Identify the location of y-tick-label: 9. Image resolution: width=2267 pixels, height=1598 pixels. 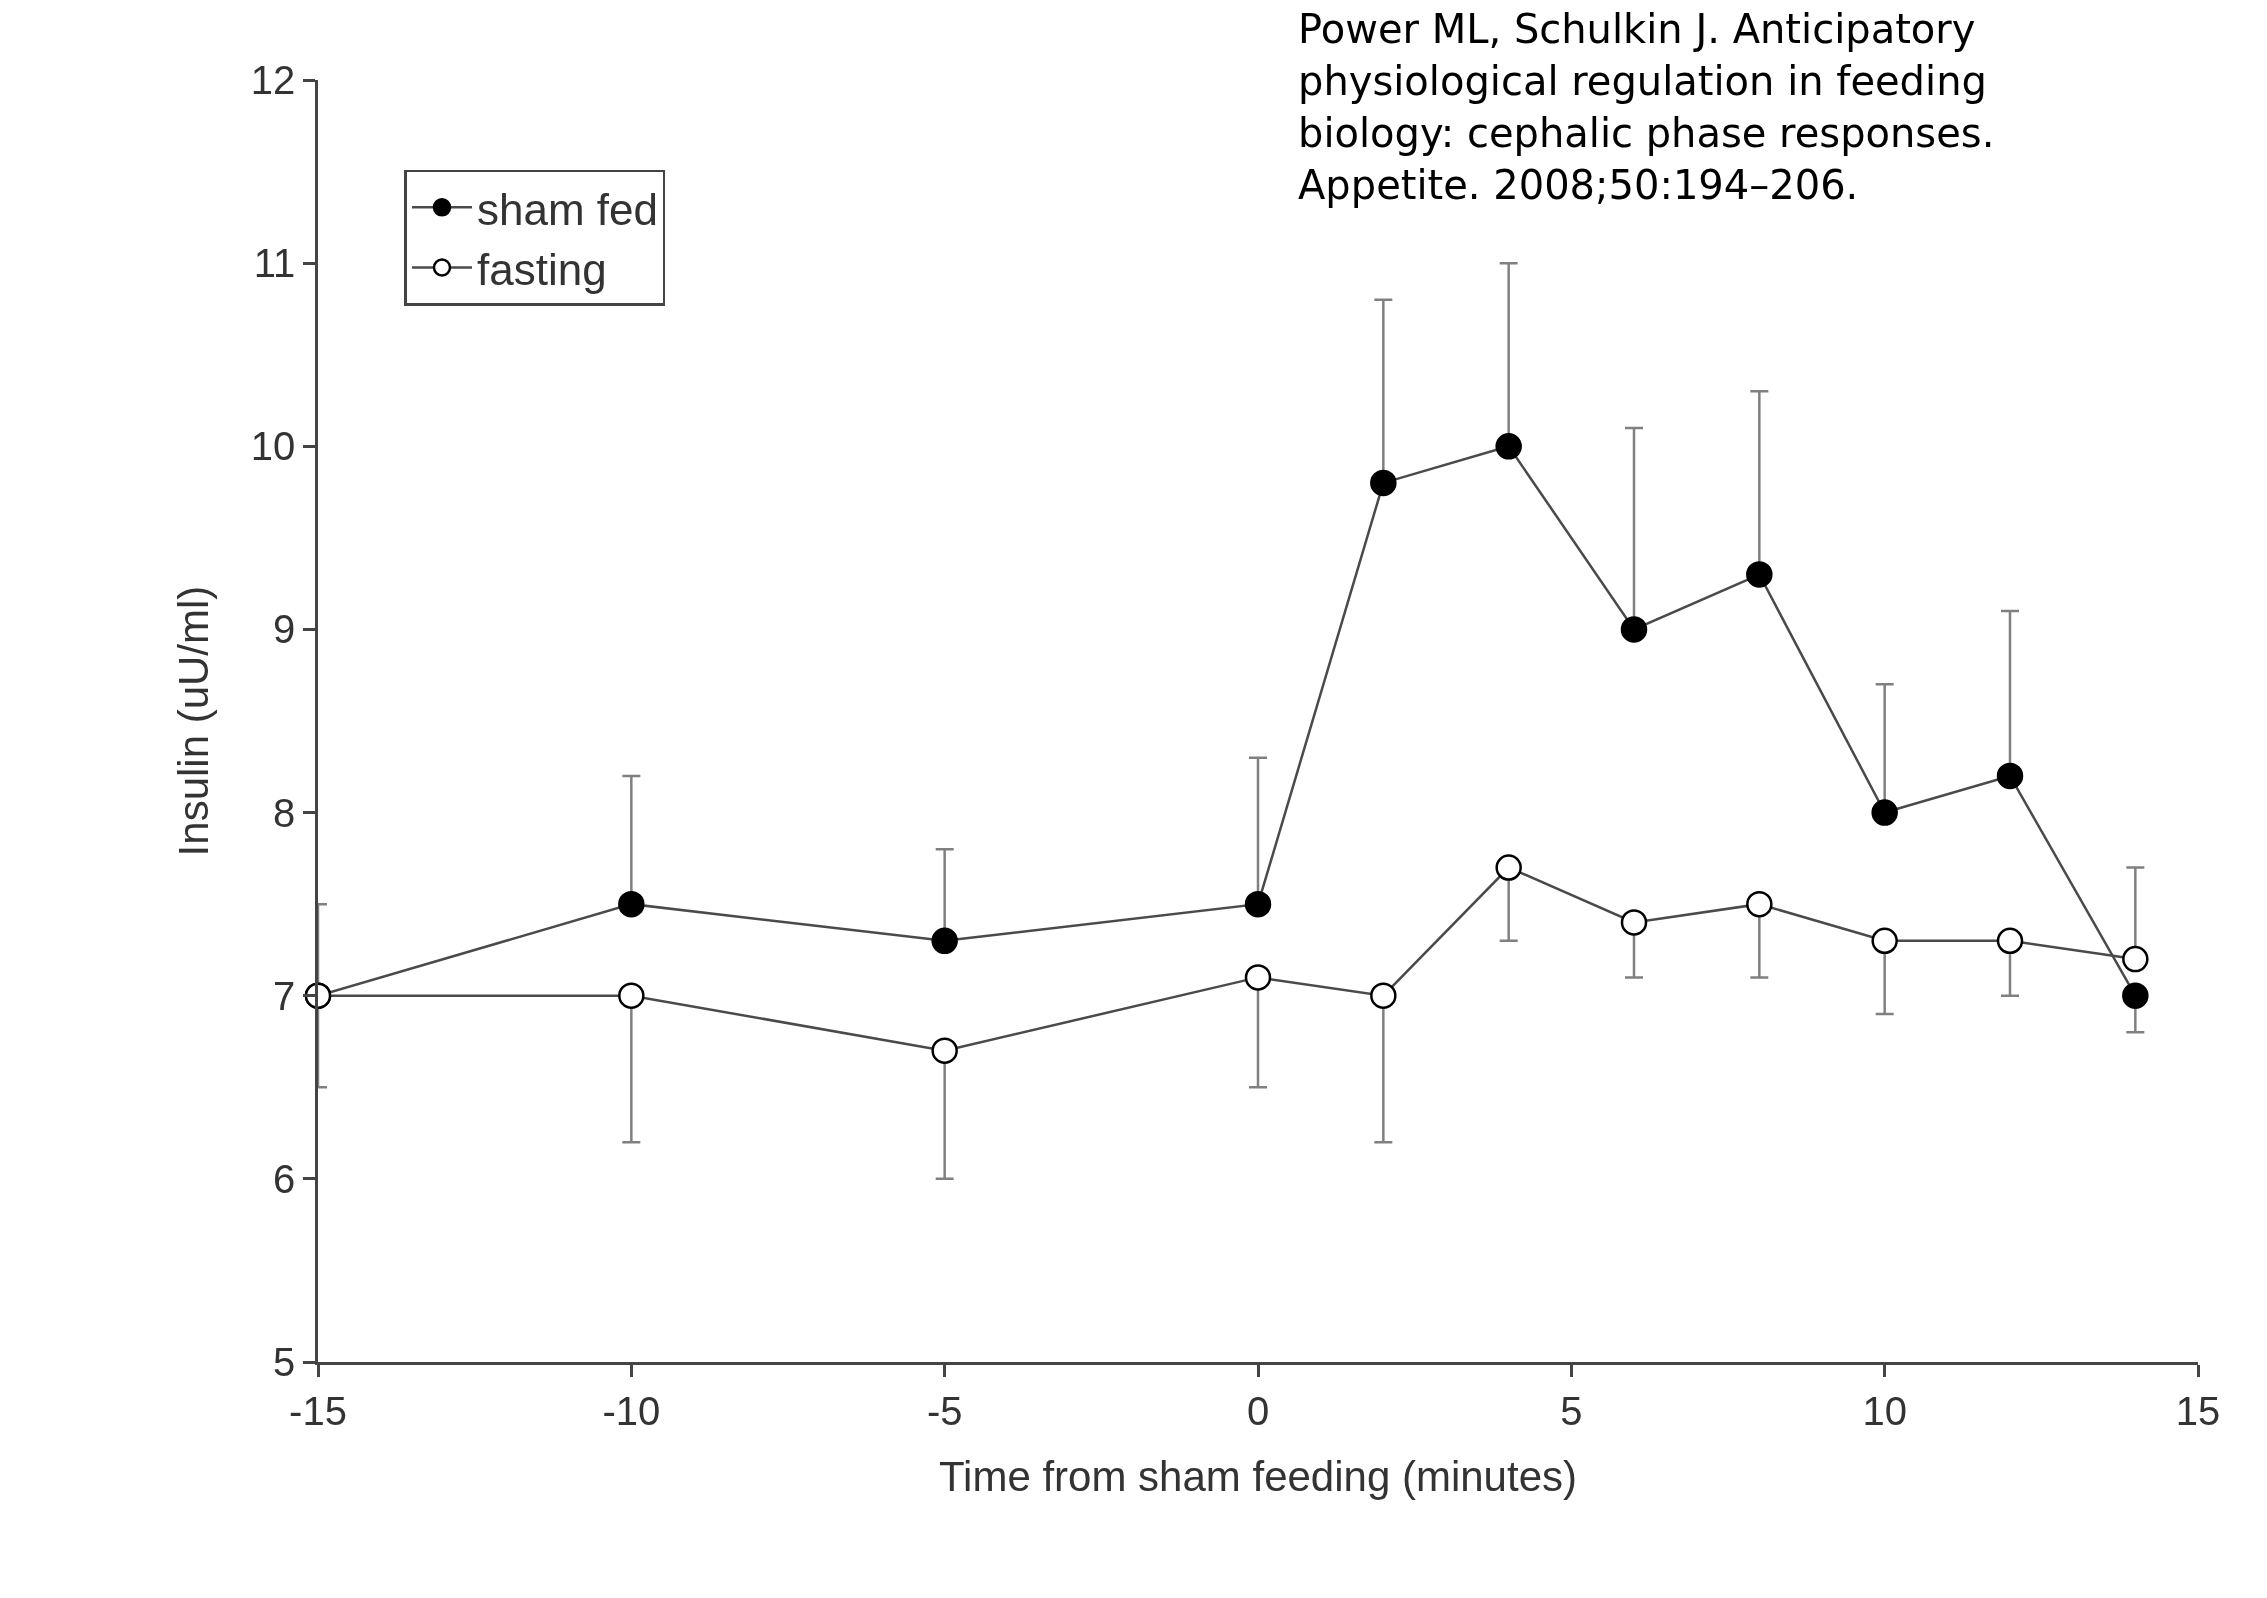
(284, 629).